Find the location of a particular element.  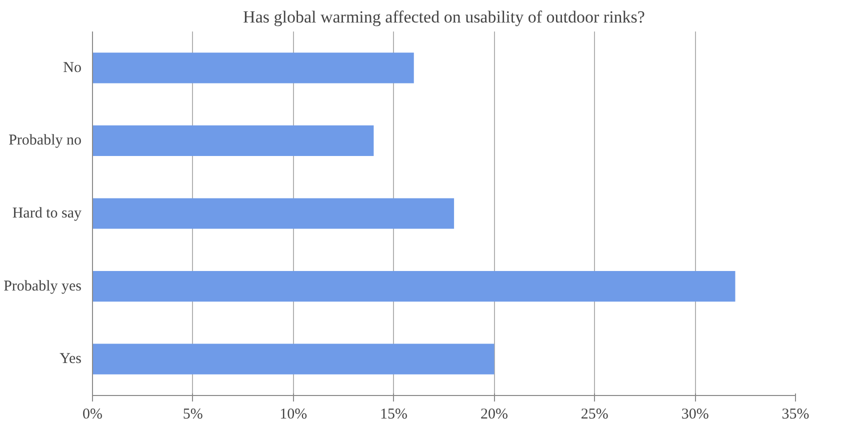

x-tick-label: 25% is located at coordinates (594, 414).